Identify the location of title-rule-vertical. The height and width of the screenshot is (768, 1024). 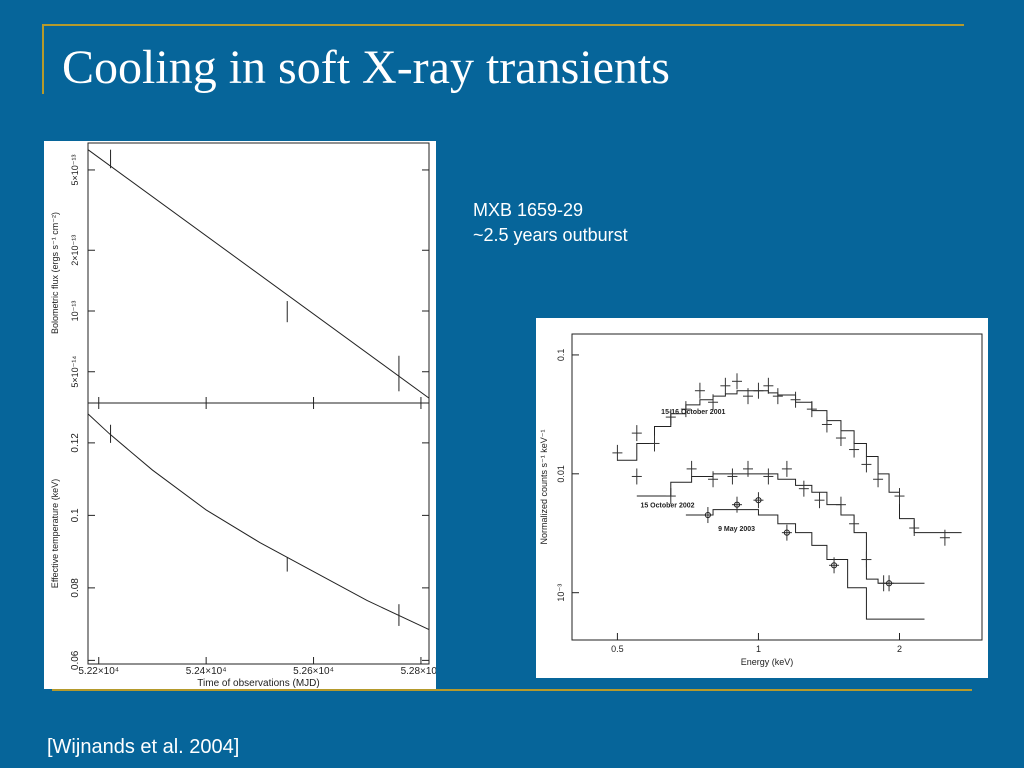
(43, 59).